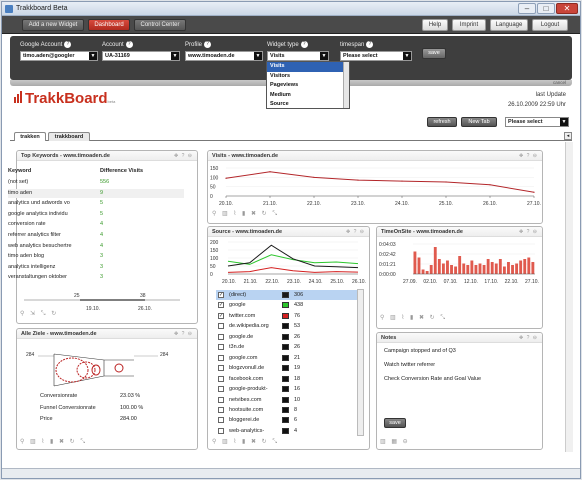  I want to click on source-row: netvibes.com 10, so click(286, 400).